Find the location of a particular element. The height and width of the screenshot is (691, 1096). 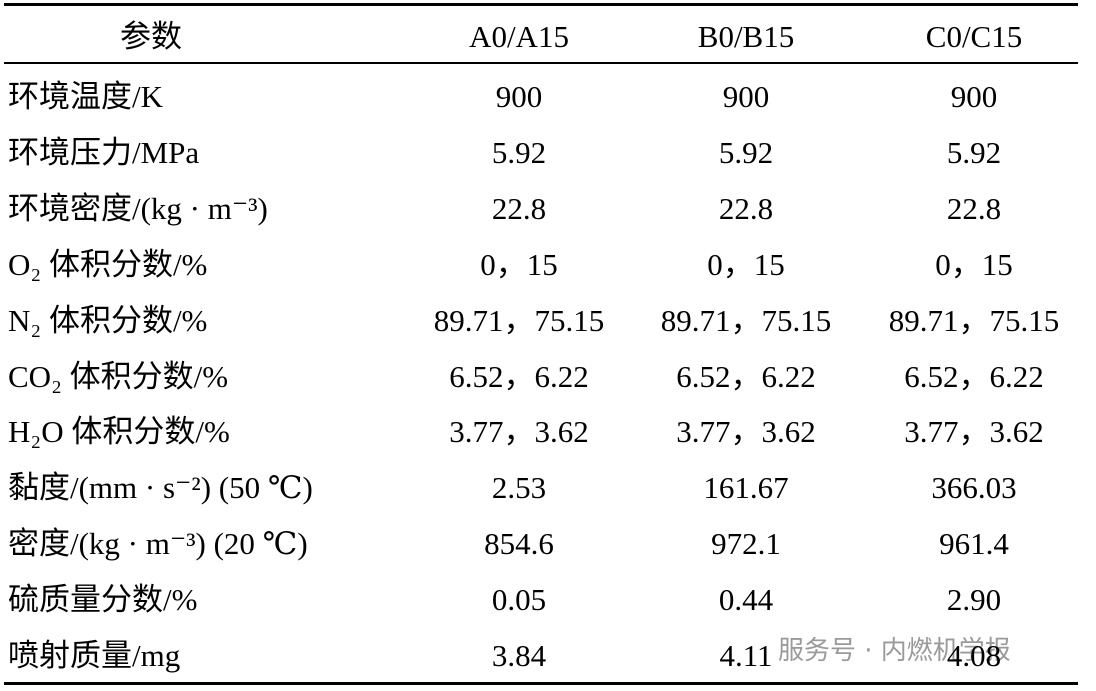

cell-value: 0.44 is located at coordinates (746, 600).